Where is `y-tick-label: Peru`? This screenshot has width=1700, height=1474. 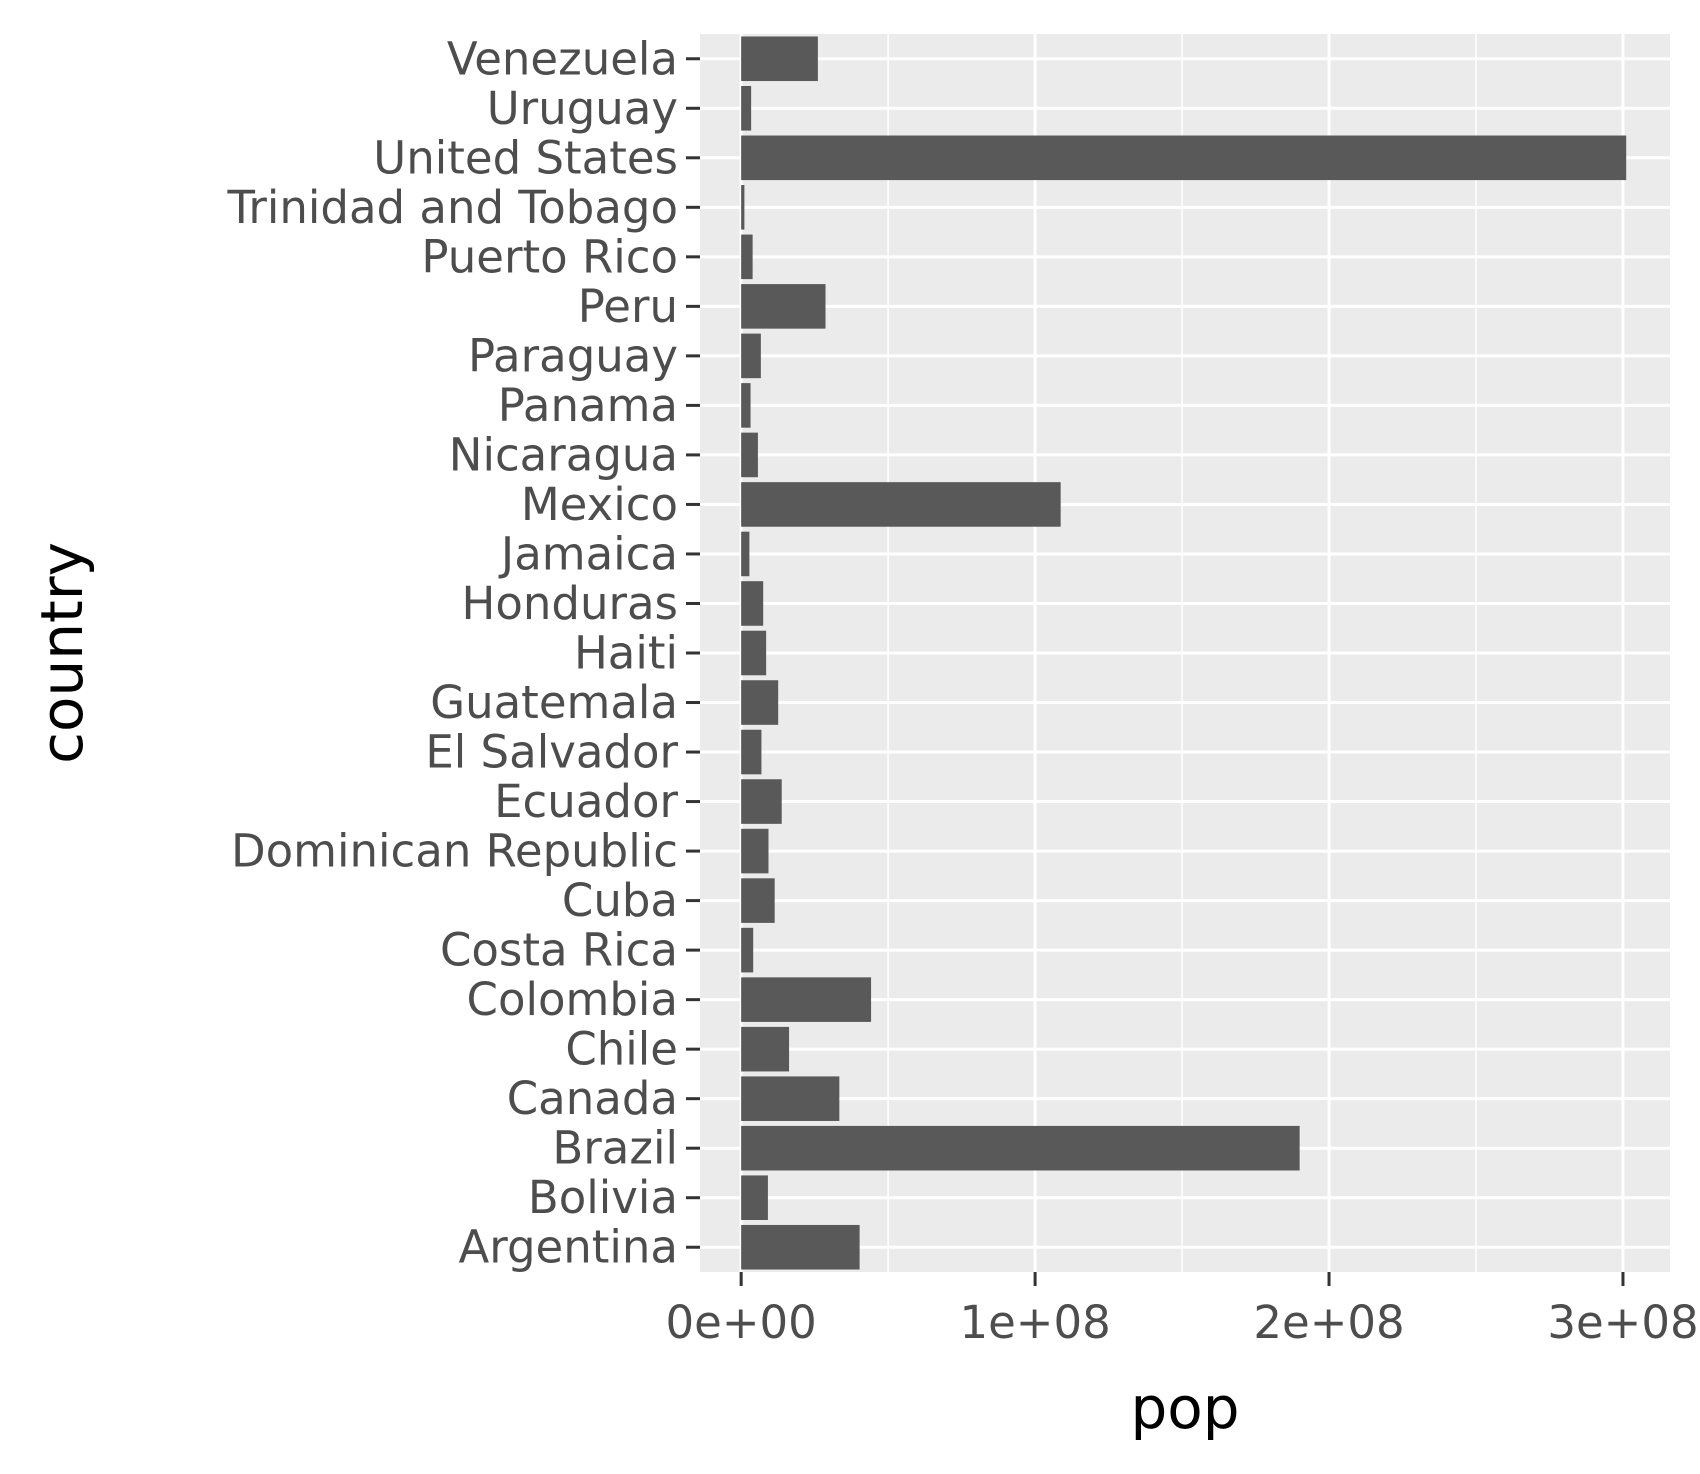
y-tick-label: Peru is located at coordinates (628, 306).